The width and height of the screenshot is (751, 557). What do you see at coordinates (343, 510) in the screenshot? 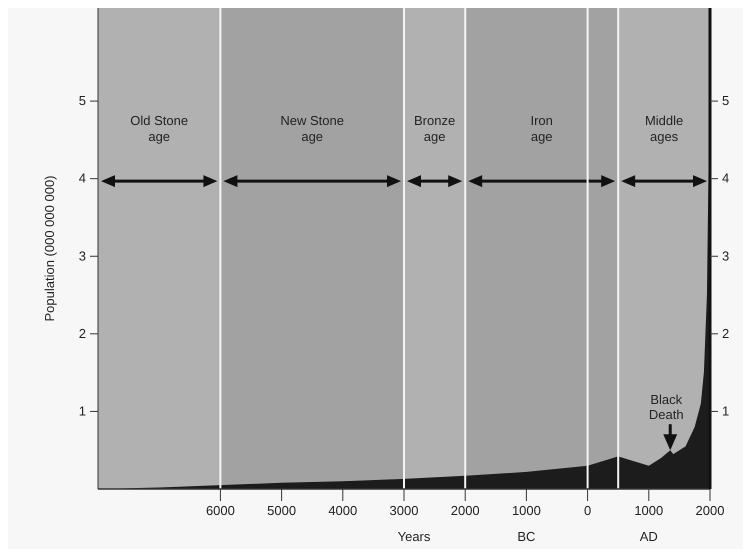
I see `x-tick-label: 4000` at bounding box center [343, 510].